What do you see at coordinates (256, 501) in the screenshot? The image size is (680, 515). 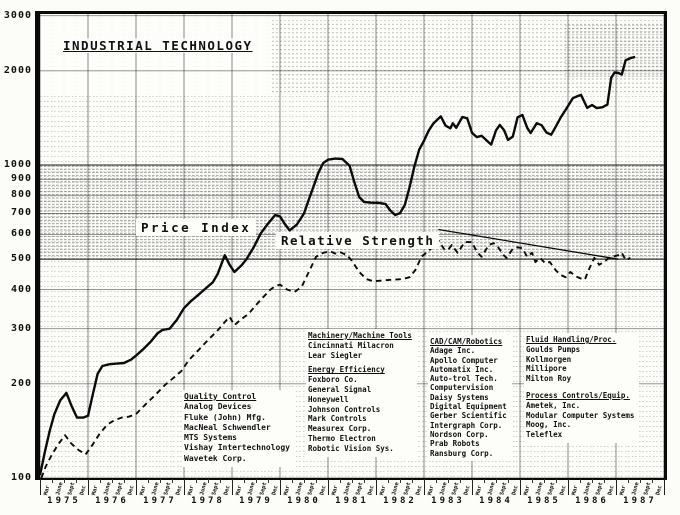 I see `year-label: 1979` at bounding box center [256, 501].